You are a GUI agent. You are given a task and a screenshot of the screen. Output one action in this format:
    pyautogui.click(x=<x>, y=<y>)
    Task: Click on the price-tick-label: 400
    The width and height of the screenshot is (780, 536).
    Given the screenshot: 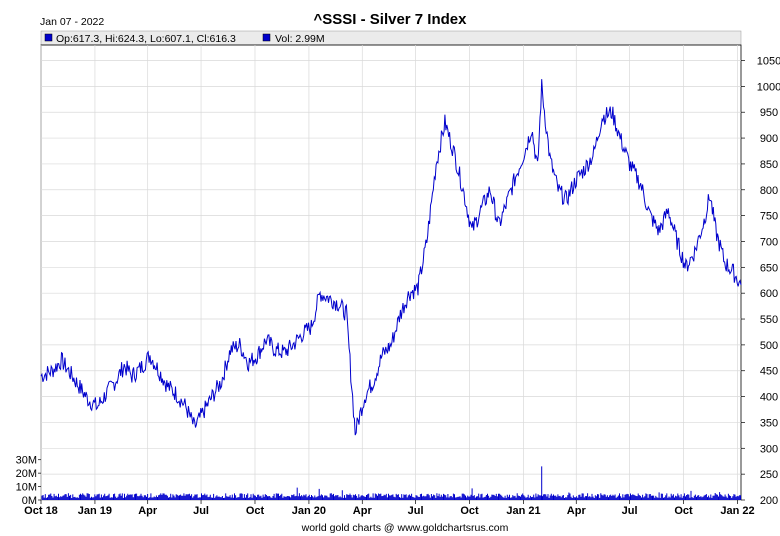 What is the action you would take?
    pyautogui.click(x=769, y=398)
    